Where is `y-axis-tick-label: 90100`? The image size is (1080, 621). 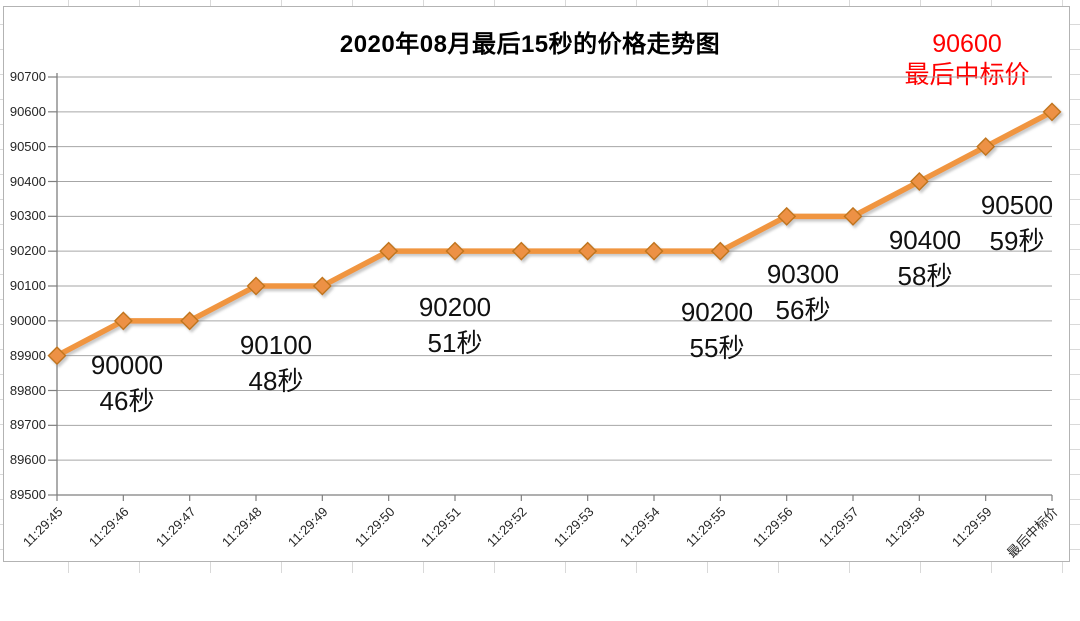 y-axis-tick-label: 90100 is located at coordinates (27, 285).